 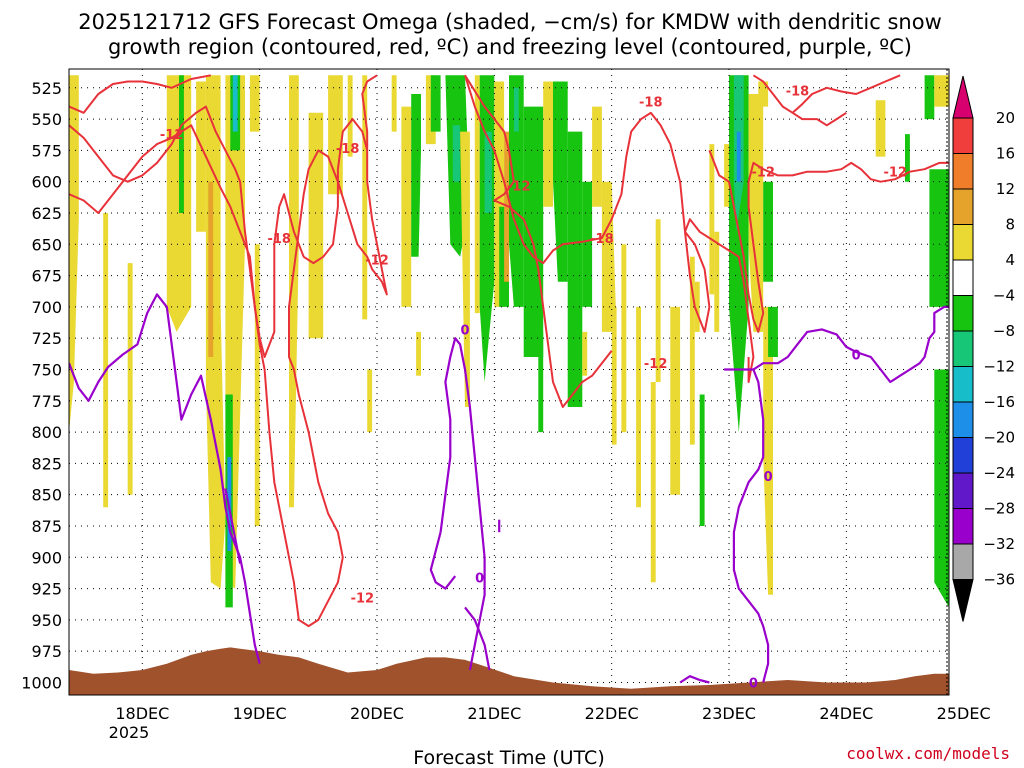 I want to click on colorbar-label: 20, so click(x=1005, y=118).